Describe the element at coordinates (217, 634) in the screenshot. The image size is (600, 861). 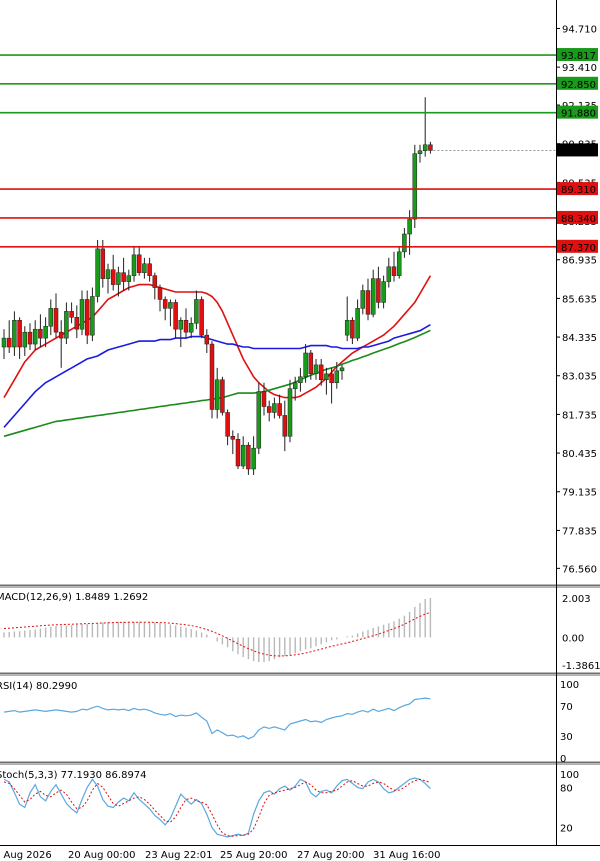
I see `macd-signal-line` at that location.